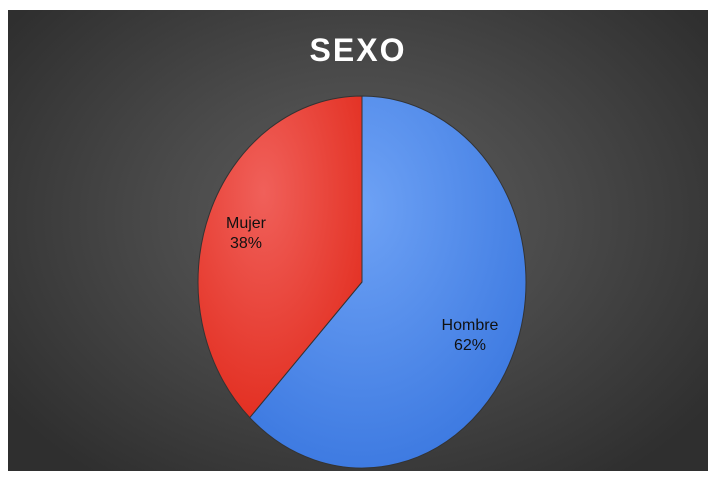 The width and height of the screenshot is (708, 481). What do you see at coordinates (246, 243) in the screenshot?
I see `slice-value-mujer: 38%` at bounding box center [246, 243].